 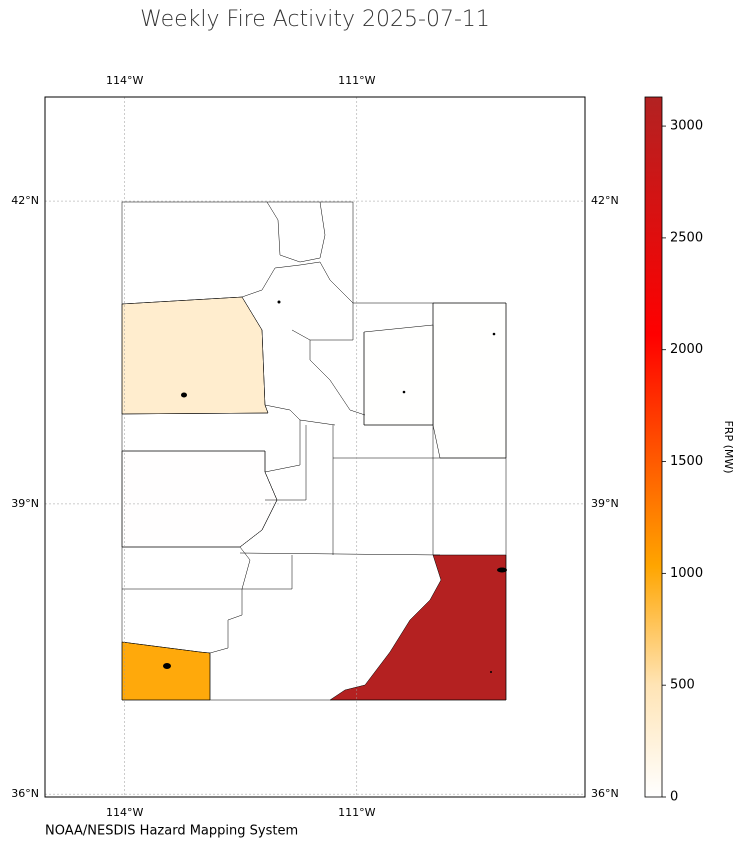 I want to click on colorbar-tick-label: 2000, so click(x=686, y=349).